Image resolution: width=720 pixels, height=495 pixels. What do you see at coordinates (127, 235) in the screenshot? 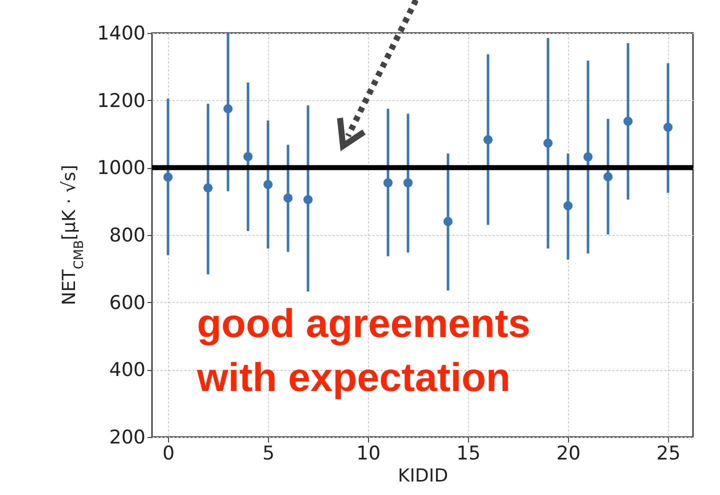
I see `y-tick-label: 800` at bounding box center [127, 235].